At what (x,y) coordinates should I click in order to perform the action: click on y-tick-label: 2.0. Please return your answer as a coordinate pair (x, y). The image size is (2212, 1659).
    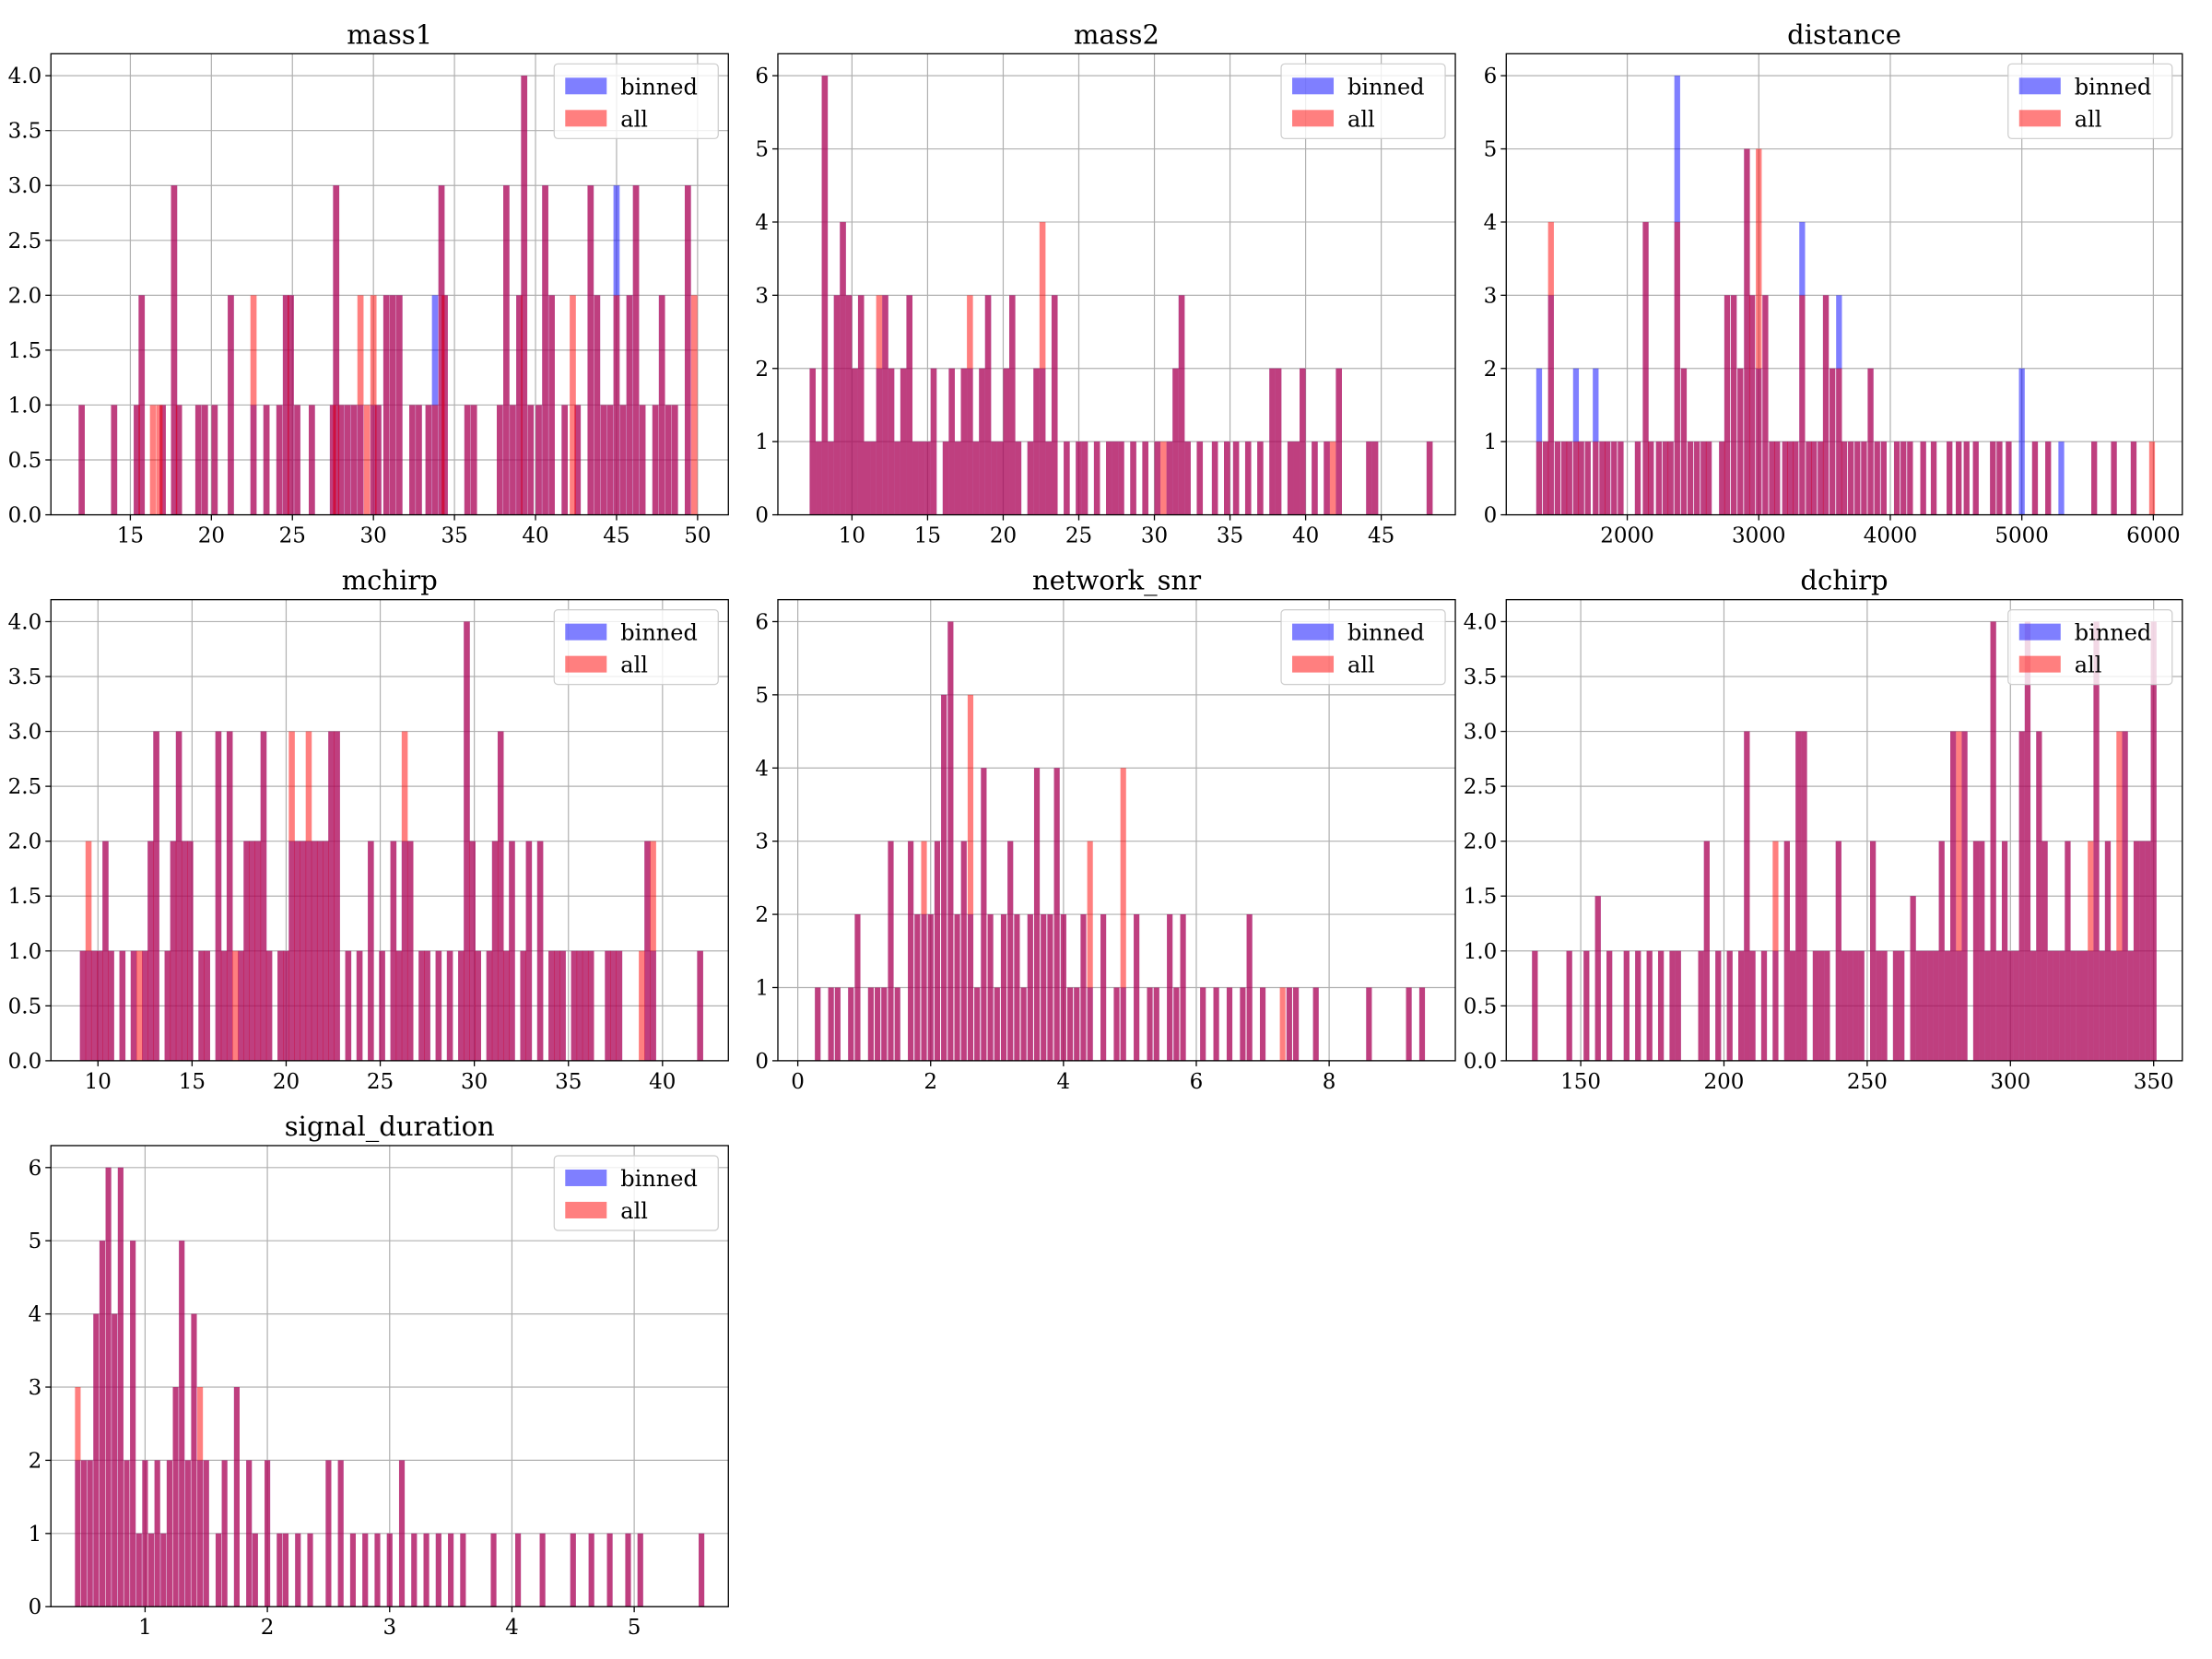
    Looking at the image, I should click on (1481, 842).